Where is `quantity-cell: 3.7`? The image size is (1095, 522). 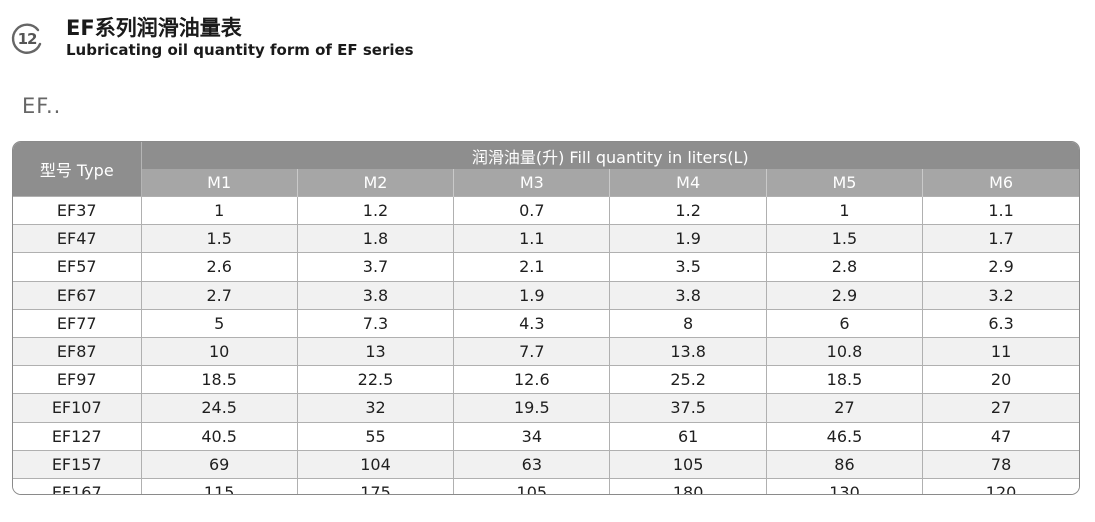 quantity-cell: 3.7 is located at coordinates (375, 267).